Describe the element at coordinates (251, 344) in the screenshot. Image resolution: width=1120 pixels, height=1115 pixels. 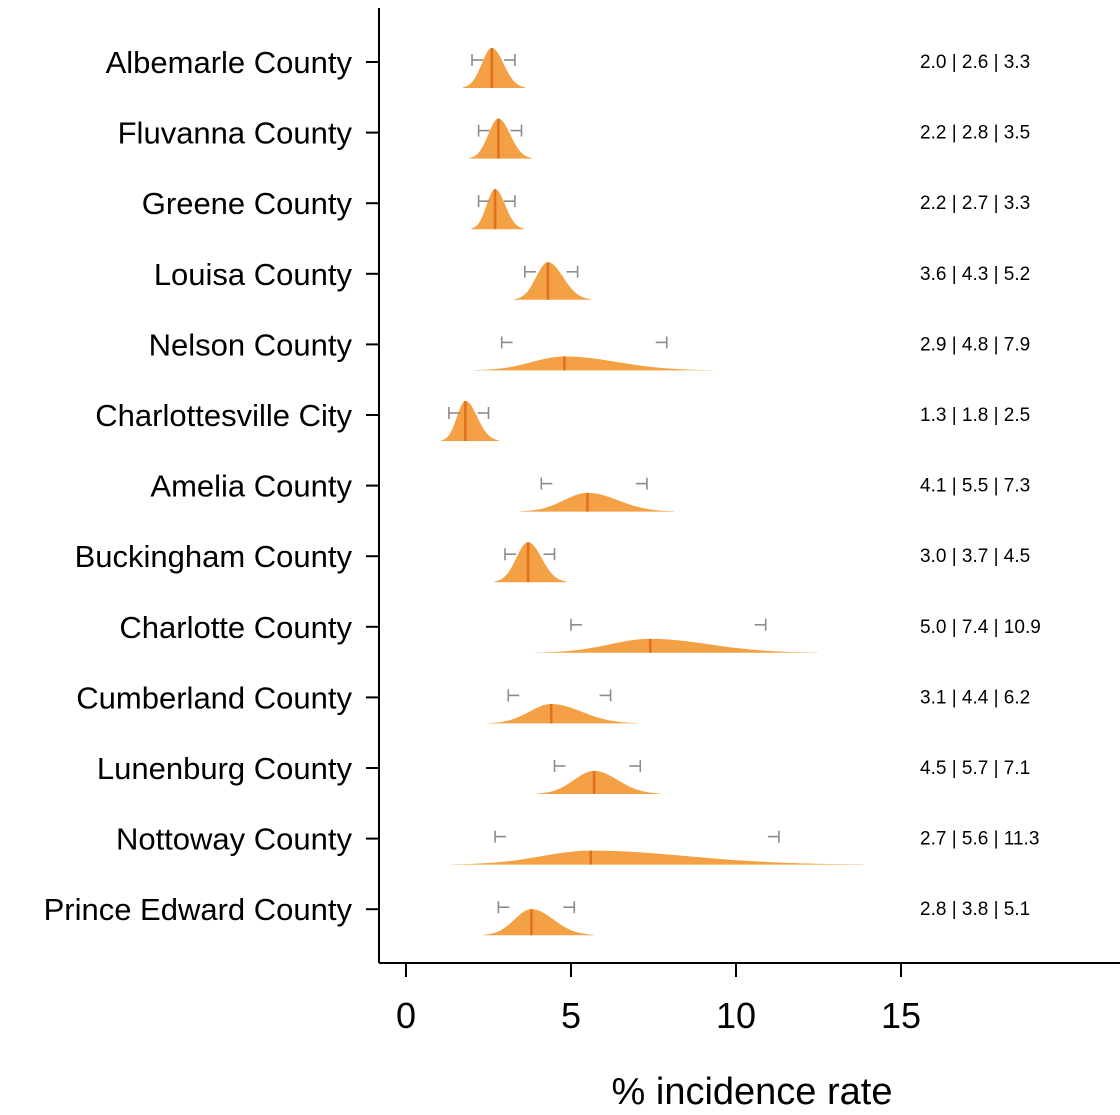
I see `category-label: Nelson County` at that location.